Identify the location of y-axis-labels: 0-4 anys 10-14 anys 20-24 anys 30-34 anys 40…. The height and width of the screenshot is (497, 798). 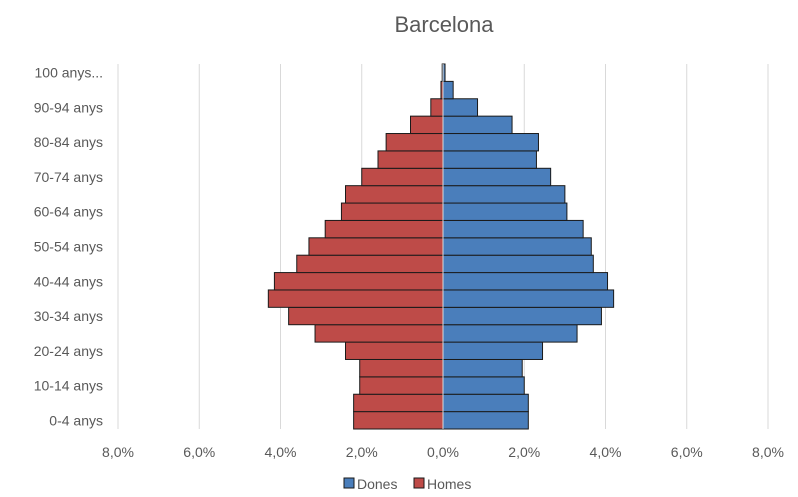
(68, 247).